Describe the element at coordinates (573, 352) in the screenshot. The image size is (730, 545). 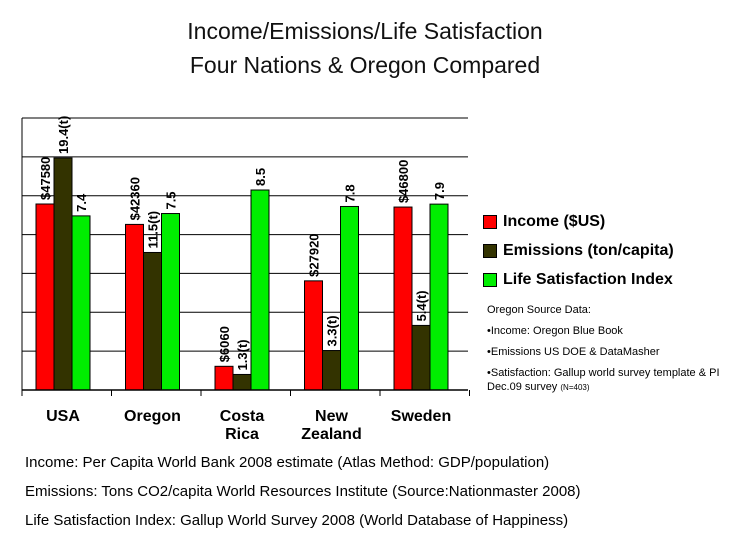
I see `source-emissions: •Emissions US DOE & DataMasher` at that location.